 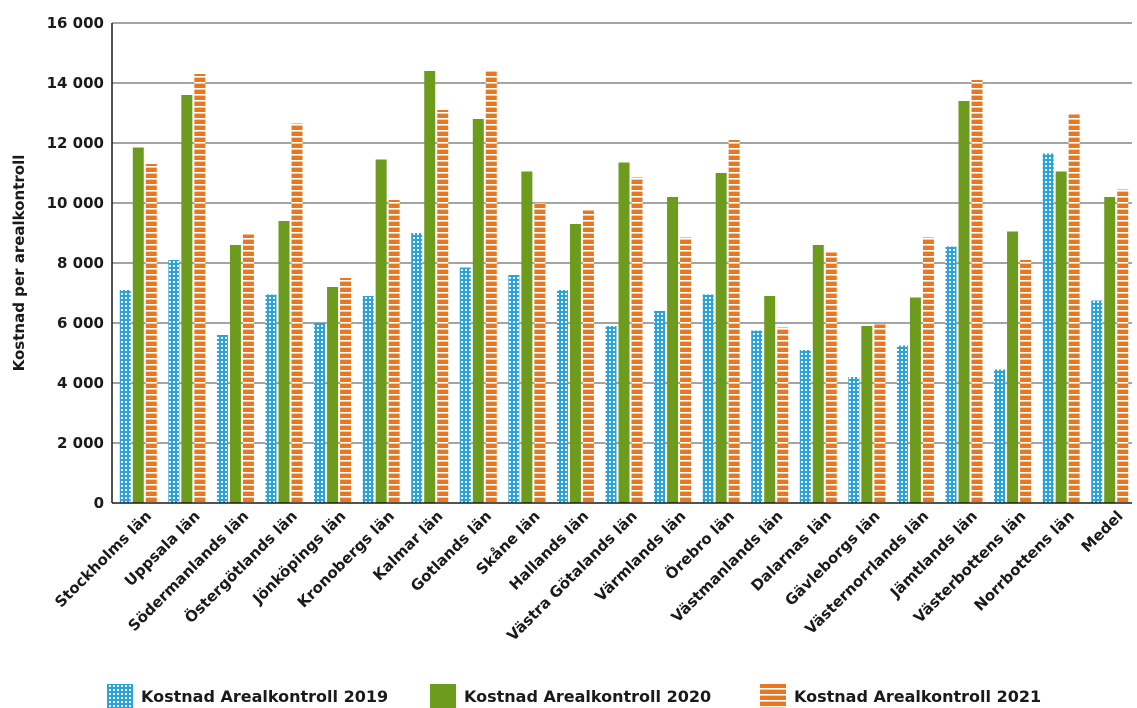 What do you see at coordinates (264, 696) in the screenshot?
I see `legend-label: Kostnad Arealkontroll 2019` at bounding box center [264, 696].